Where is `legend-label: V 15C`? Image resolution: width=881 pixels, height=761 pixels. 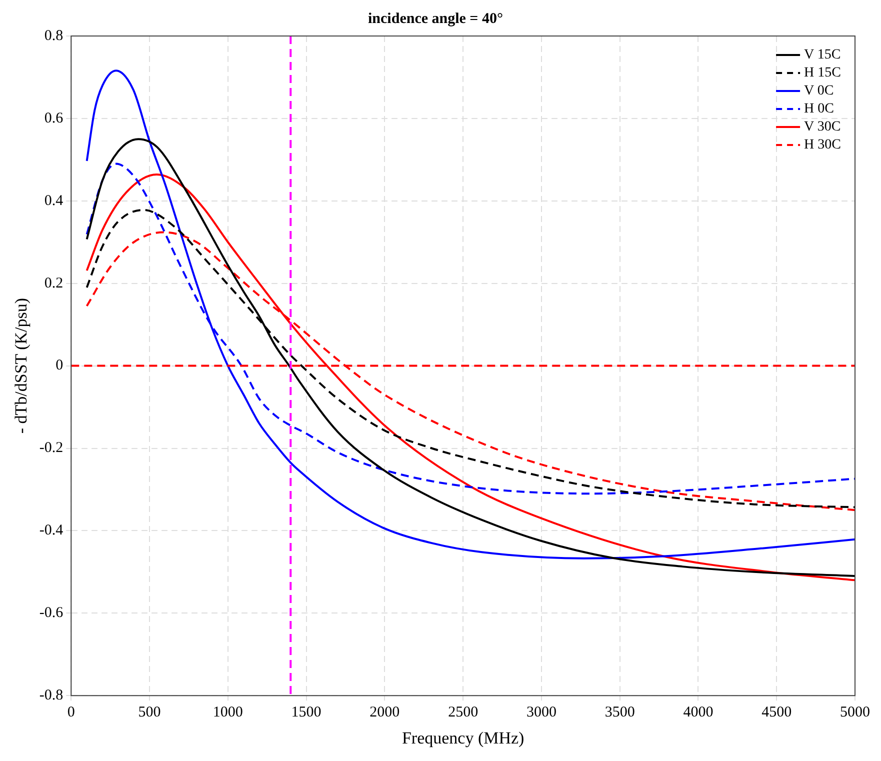 legend-label: V 15C is located at coordinates (822, 55).